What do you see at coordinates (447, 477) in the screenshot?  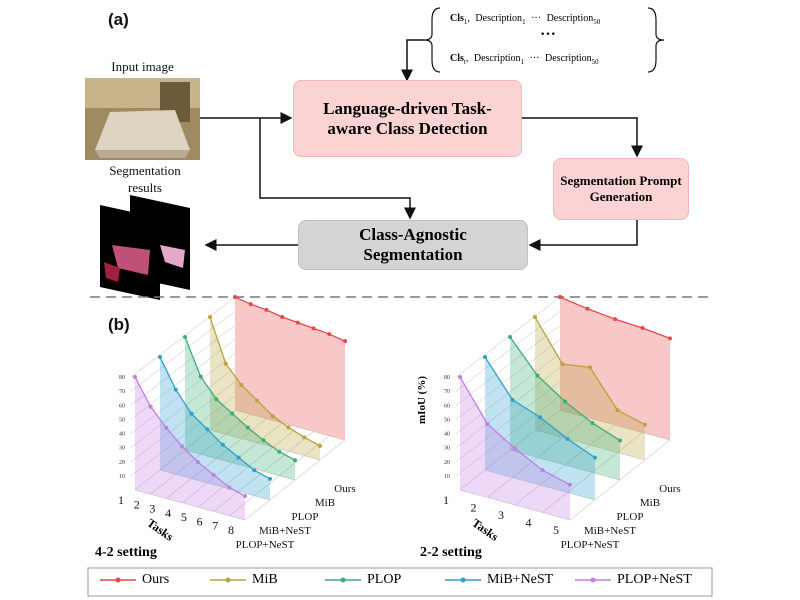 I see `y-tick-label: 10` at bounding box center [447, 477].